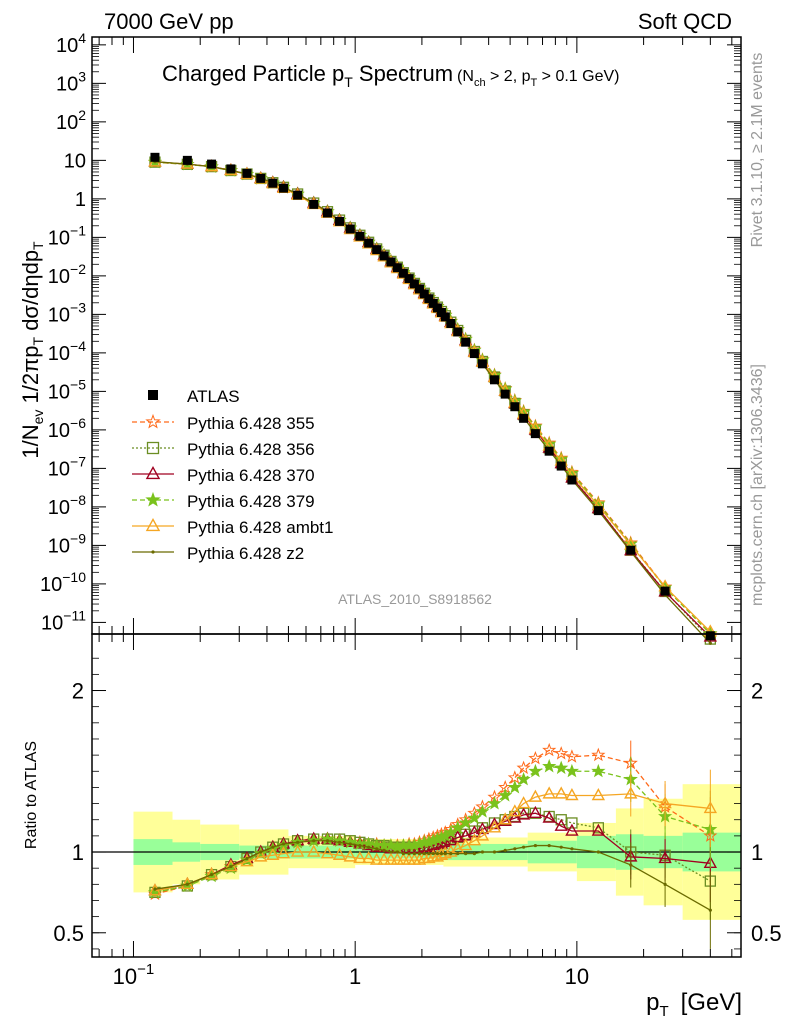 The image size is (786, 1024). What do you see at coordinates (766, 933) in the screenshot?
I see `ratio-ytick-label-right: 0.5` at bounding box center [766, 933].